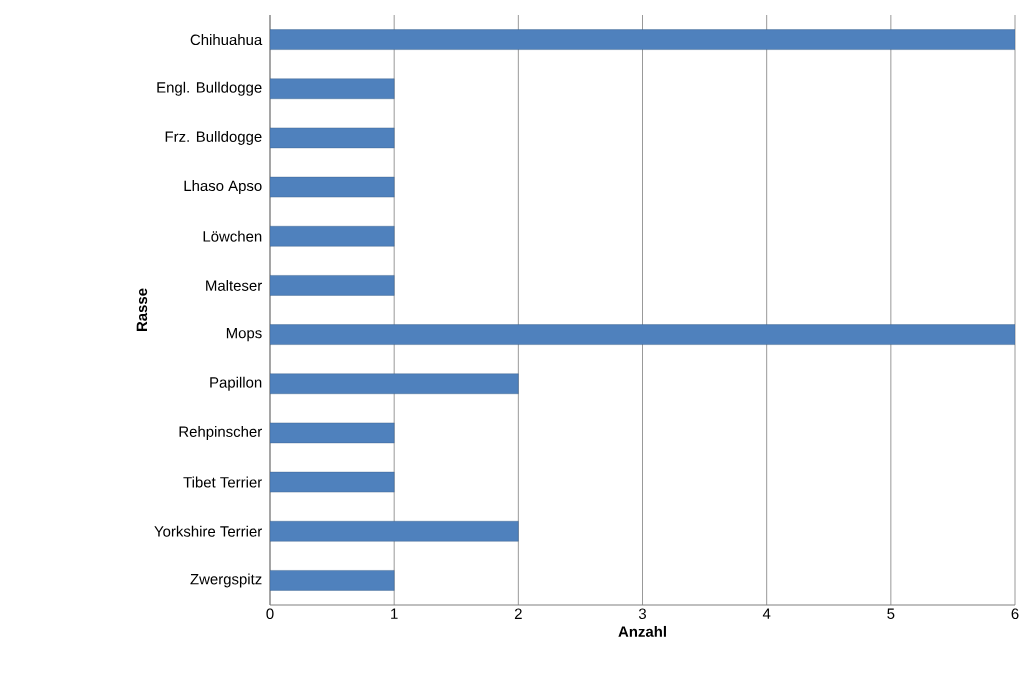 This screenshot has height=684, width=1022. Describe the element at coordinates (232, 236) in the screenshot. I see `y-tick-label: Löwchen` at that location.